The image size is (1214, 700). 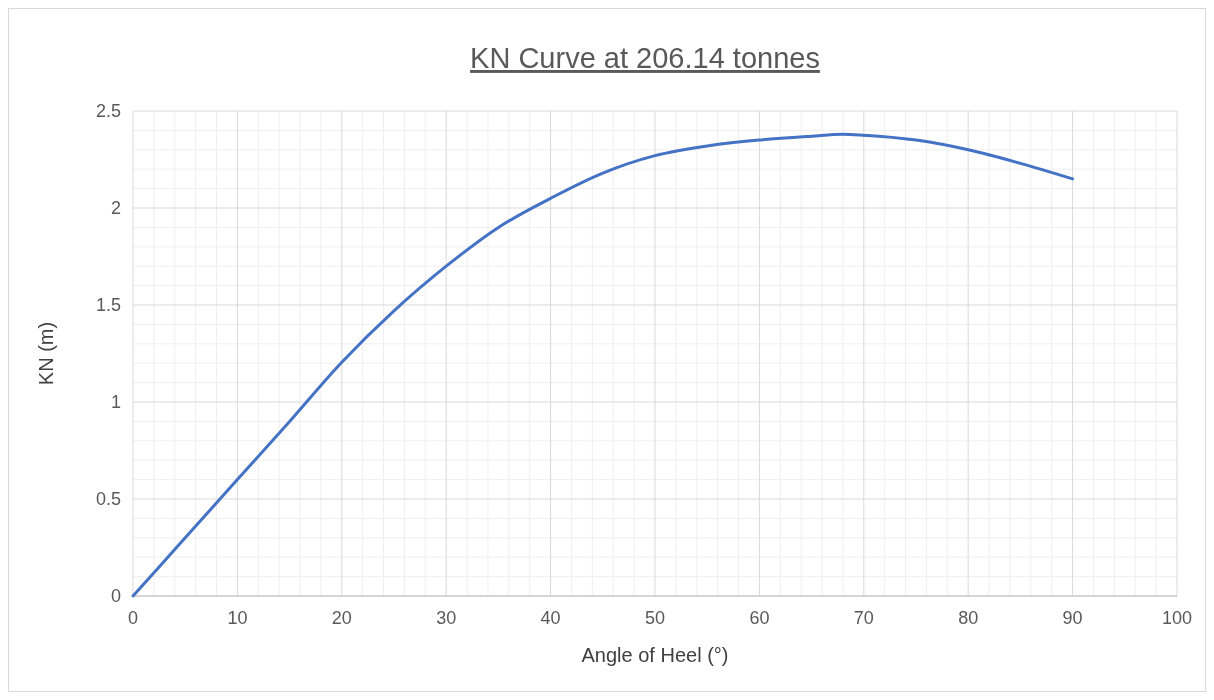 I want to click on x-tick-label: 60, so click(x=759, y=618).